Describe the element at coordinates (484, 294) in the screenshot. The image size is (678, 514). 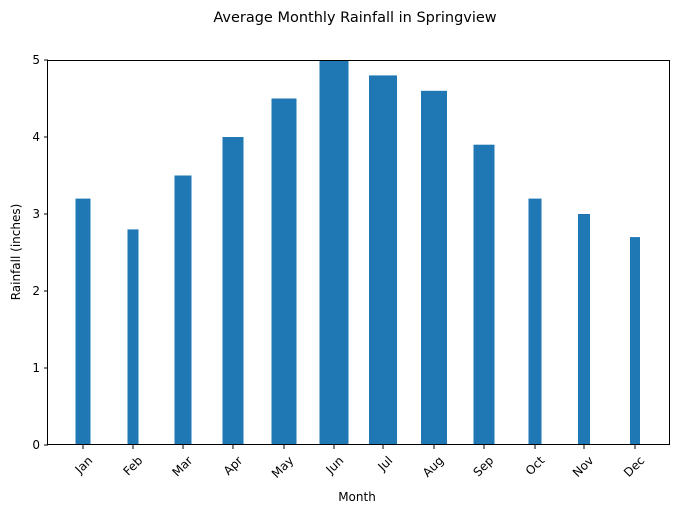
I see `bar-sep` at that location.